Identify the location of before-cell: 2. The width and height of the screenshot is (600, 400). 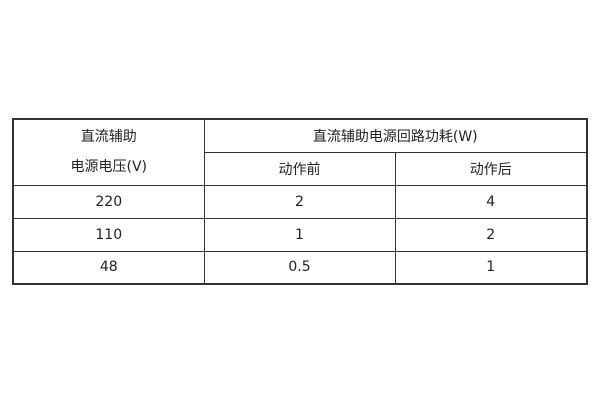
(299, 201).